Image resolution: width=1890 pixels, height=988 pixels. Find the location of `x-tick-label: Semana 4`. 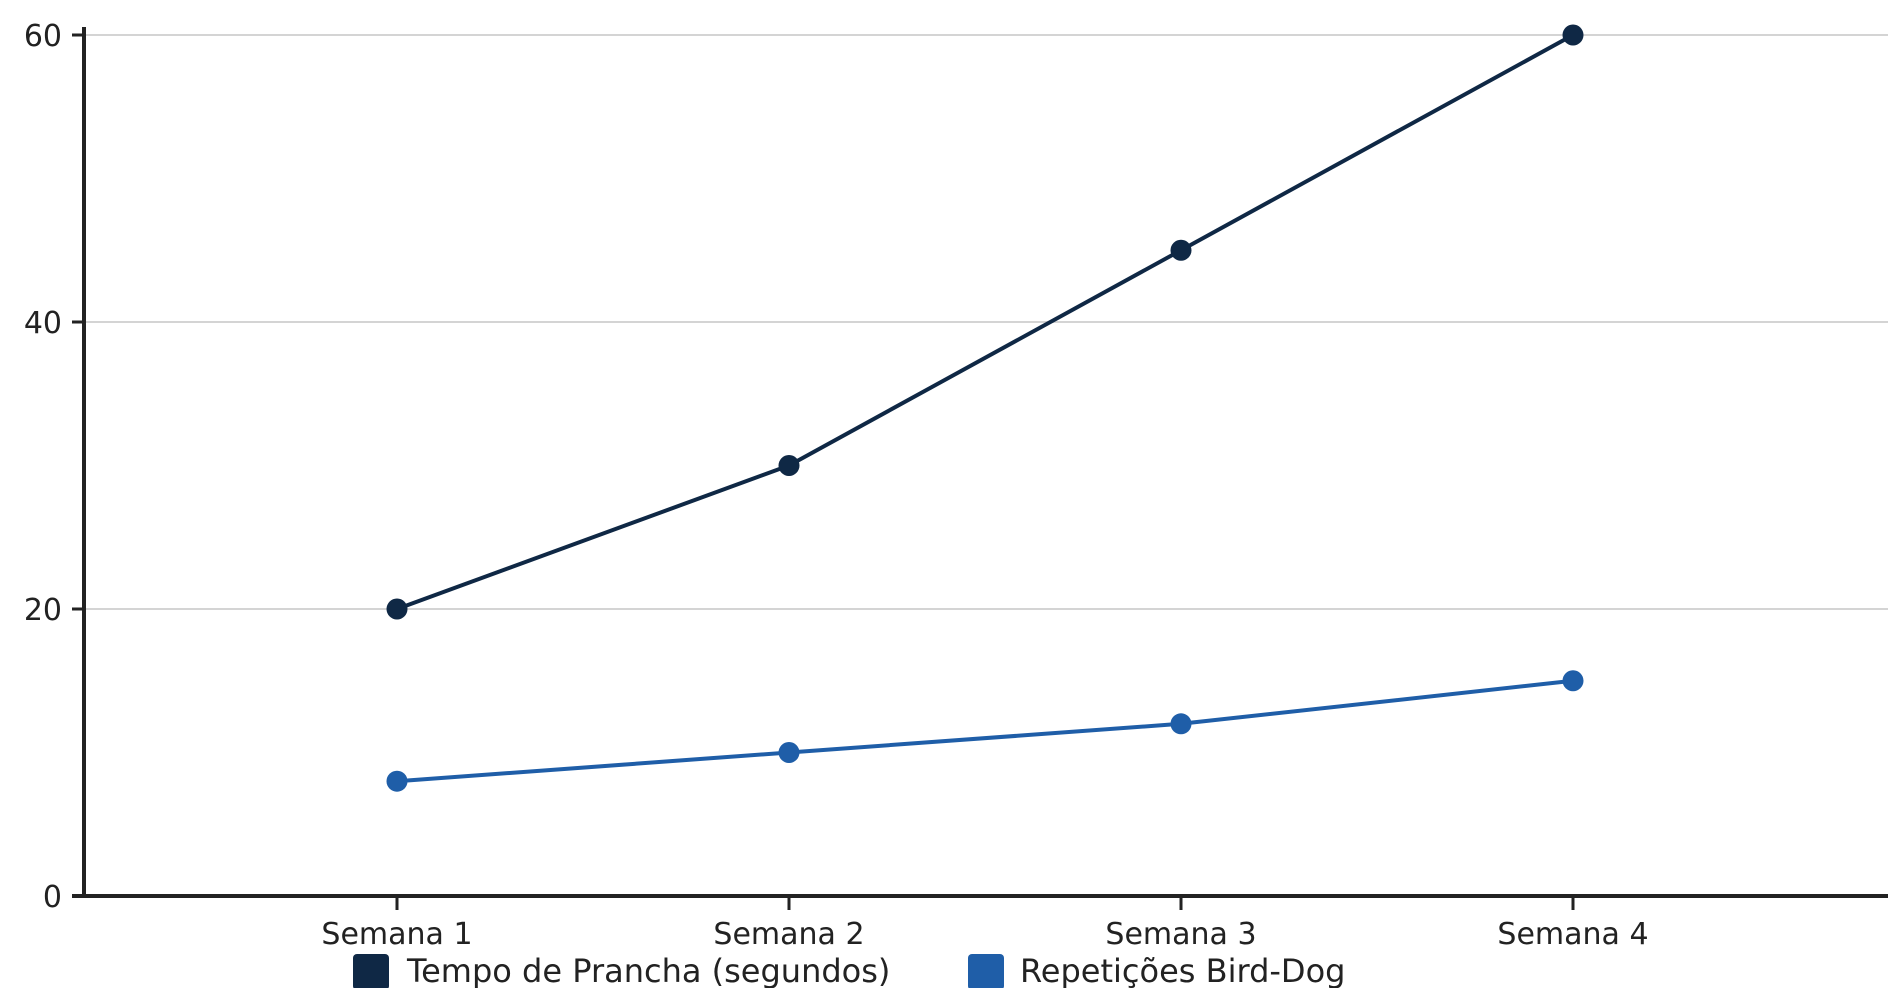

x-tick-label: Semana 4 is located at coordinates (1572, 934).